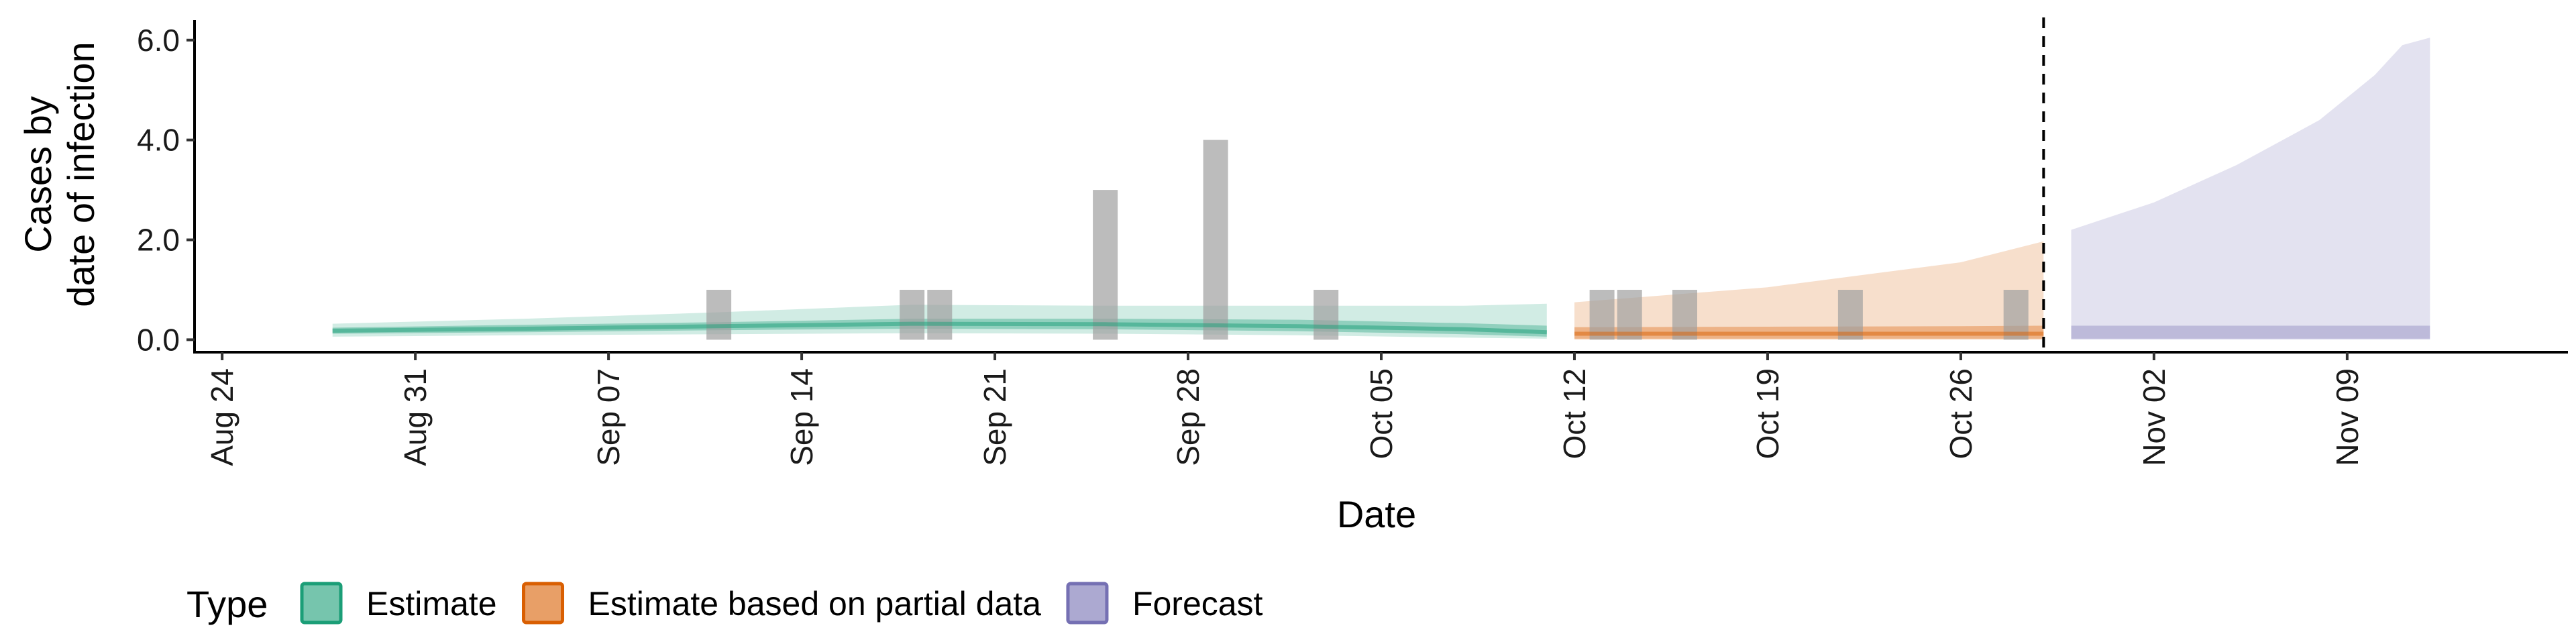 The width and height of the screenshot is (2576, 644). I want to click on x-tick-label: Sep 28, so click(1188, 417).